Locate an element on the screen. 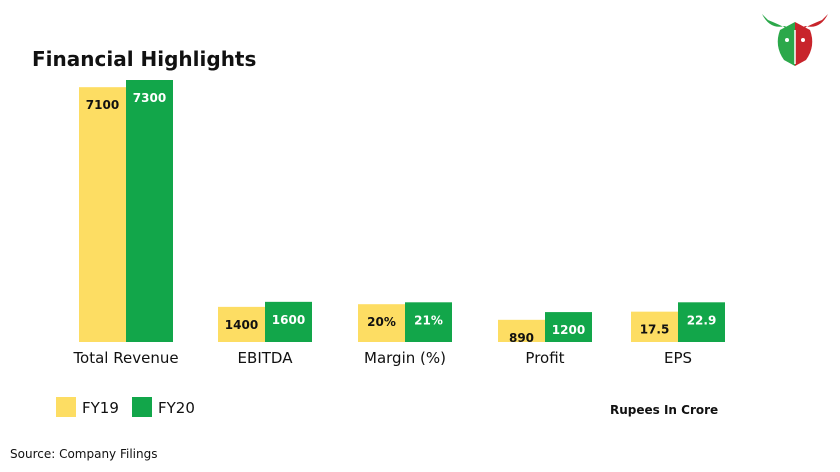  bar-fy20-eps is located at coordinates (701, 322).